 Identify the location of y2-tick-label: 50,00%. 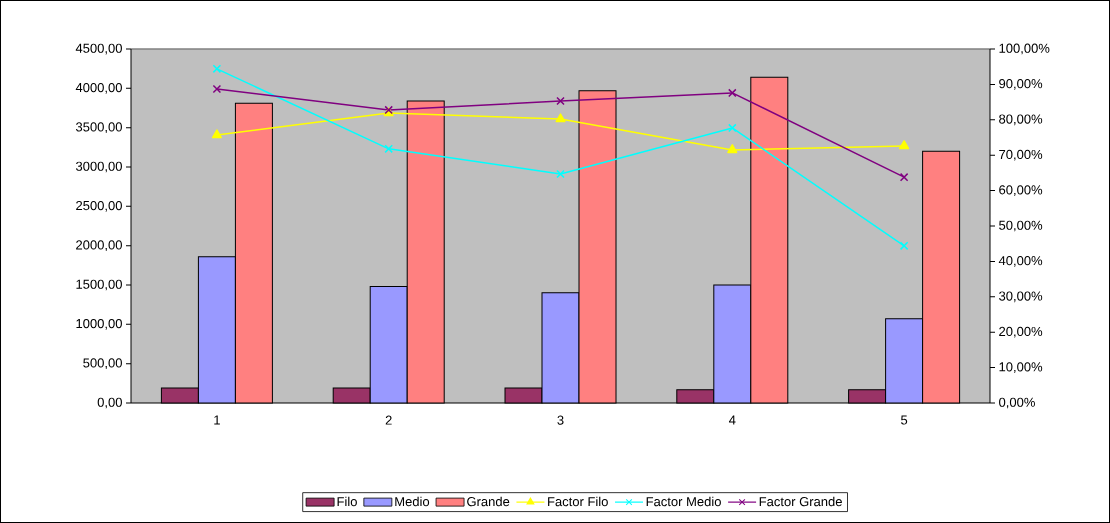
(1021, 226).